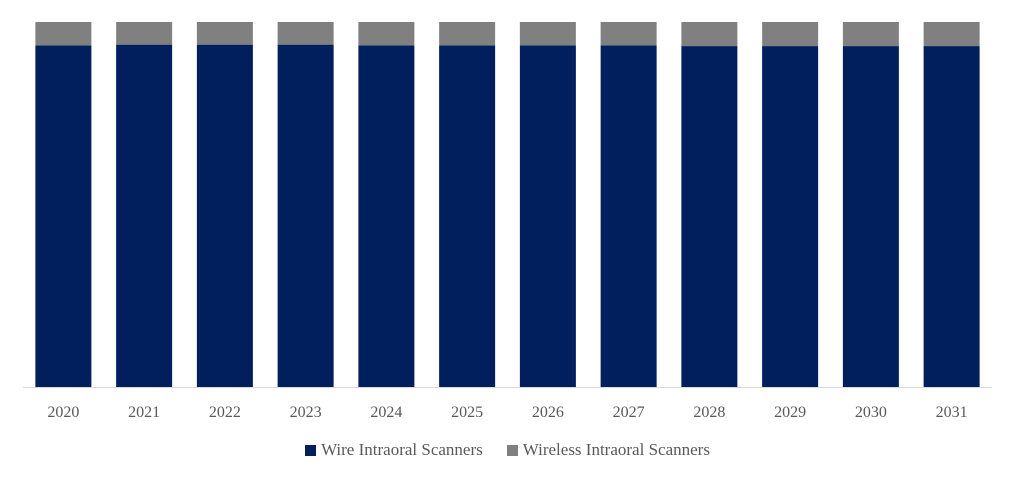 This screenshot has height=479, width=1015. I want to click on x-tick-label-2020: 2020, so click(63, 412).